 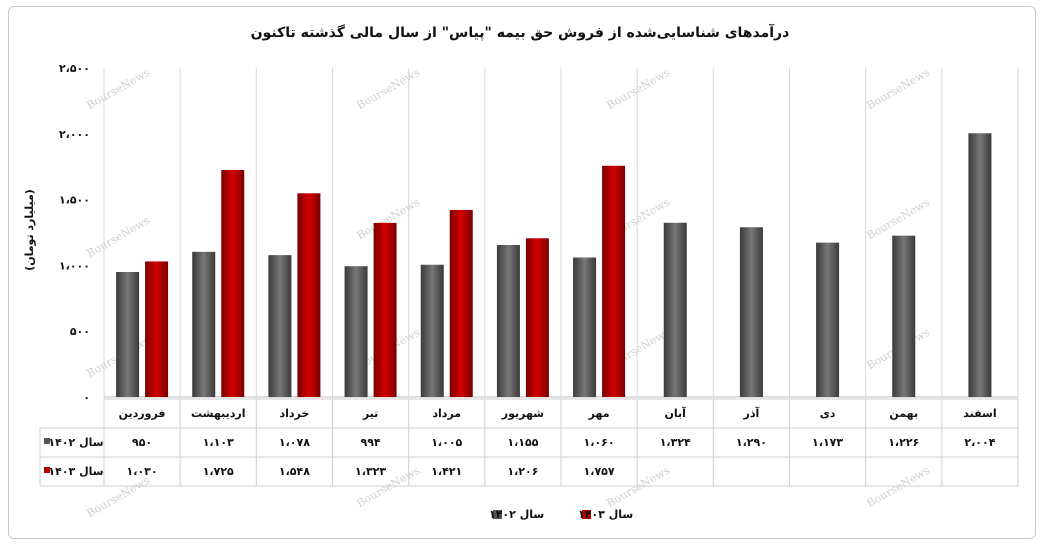 I want to click on x-tick-label: تیر, so click(x=370, y=413).